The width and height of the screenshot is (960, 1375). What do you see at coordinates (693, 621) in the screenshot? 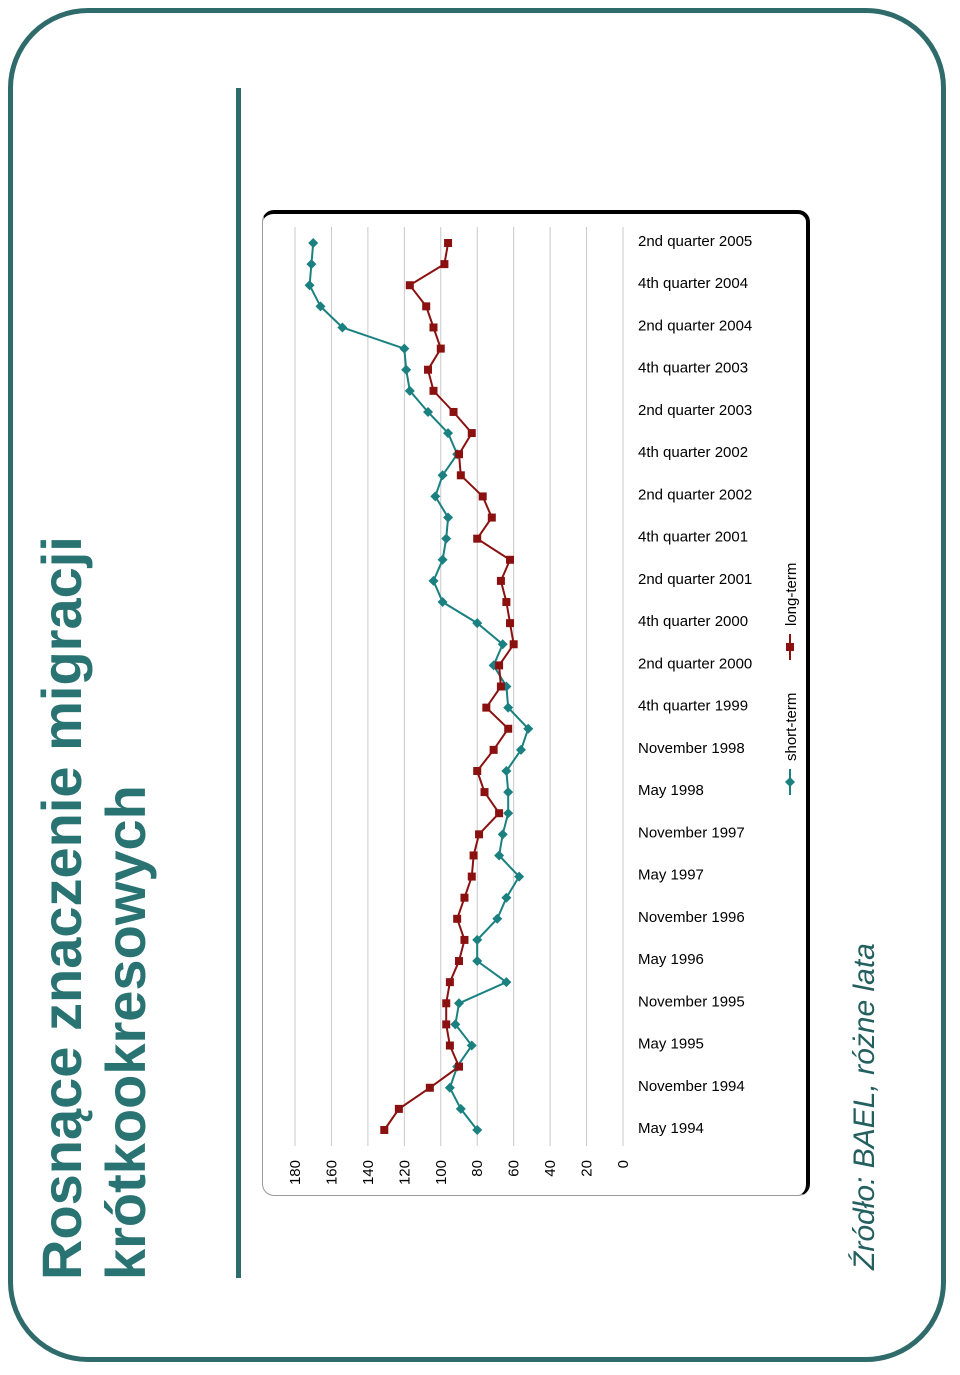
I see `x-tick-label: 4th quarter 2000` at bounding box center [693, 621].